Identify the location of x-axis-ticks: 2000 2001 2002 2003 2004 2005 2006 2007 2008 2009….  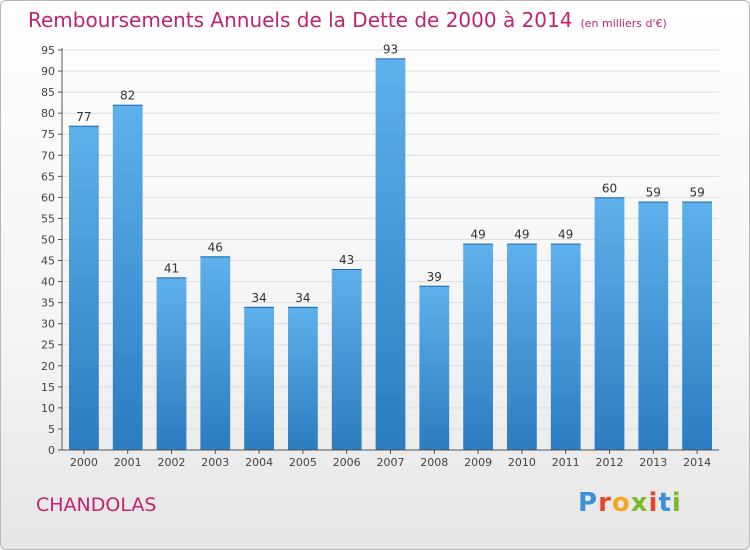
(390, 459).